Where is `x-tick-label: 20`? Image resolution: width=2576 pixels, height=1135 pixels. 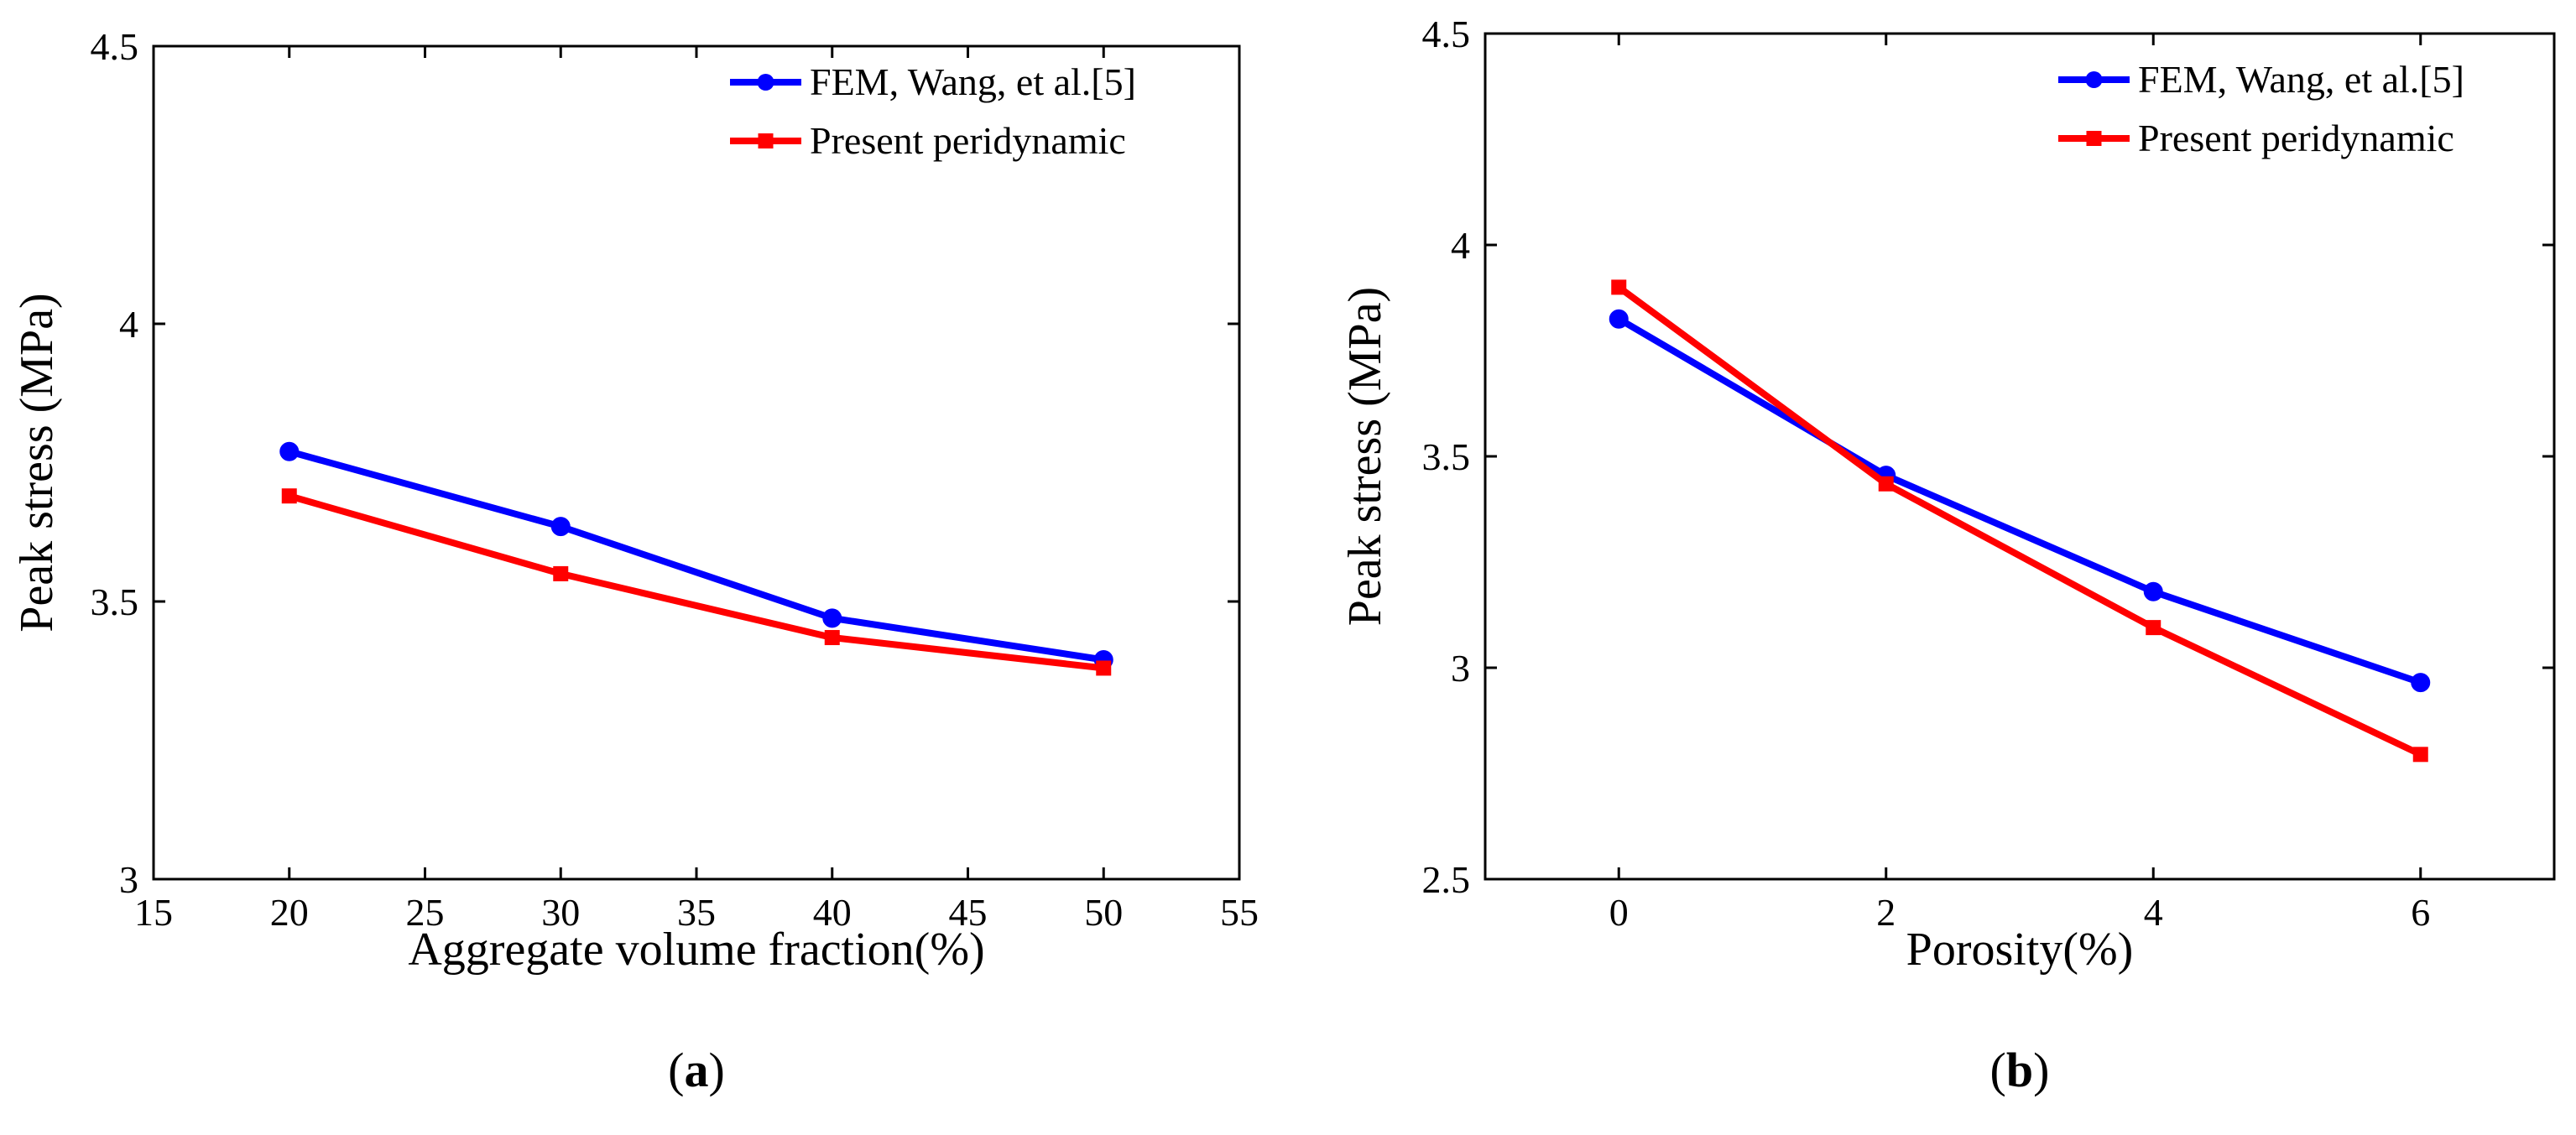 x-tick-label: 20 is located at coordinates (289, 912).